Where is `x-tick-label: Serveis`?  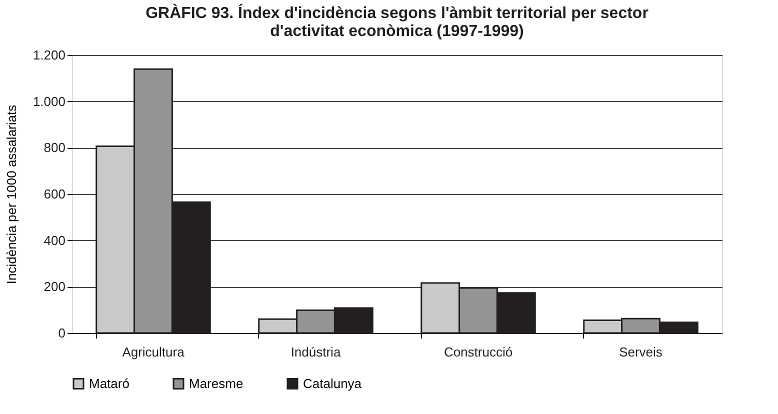
x-tick-label: Serveis is located at coordinates (641, 352).